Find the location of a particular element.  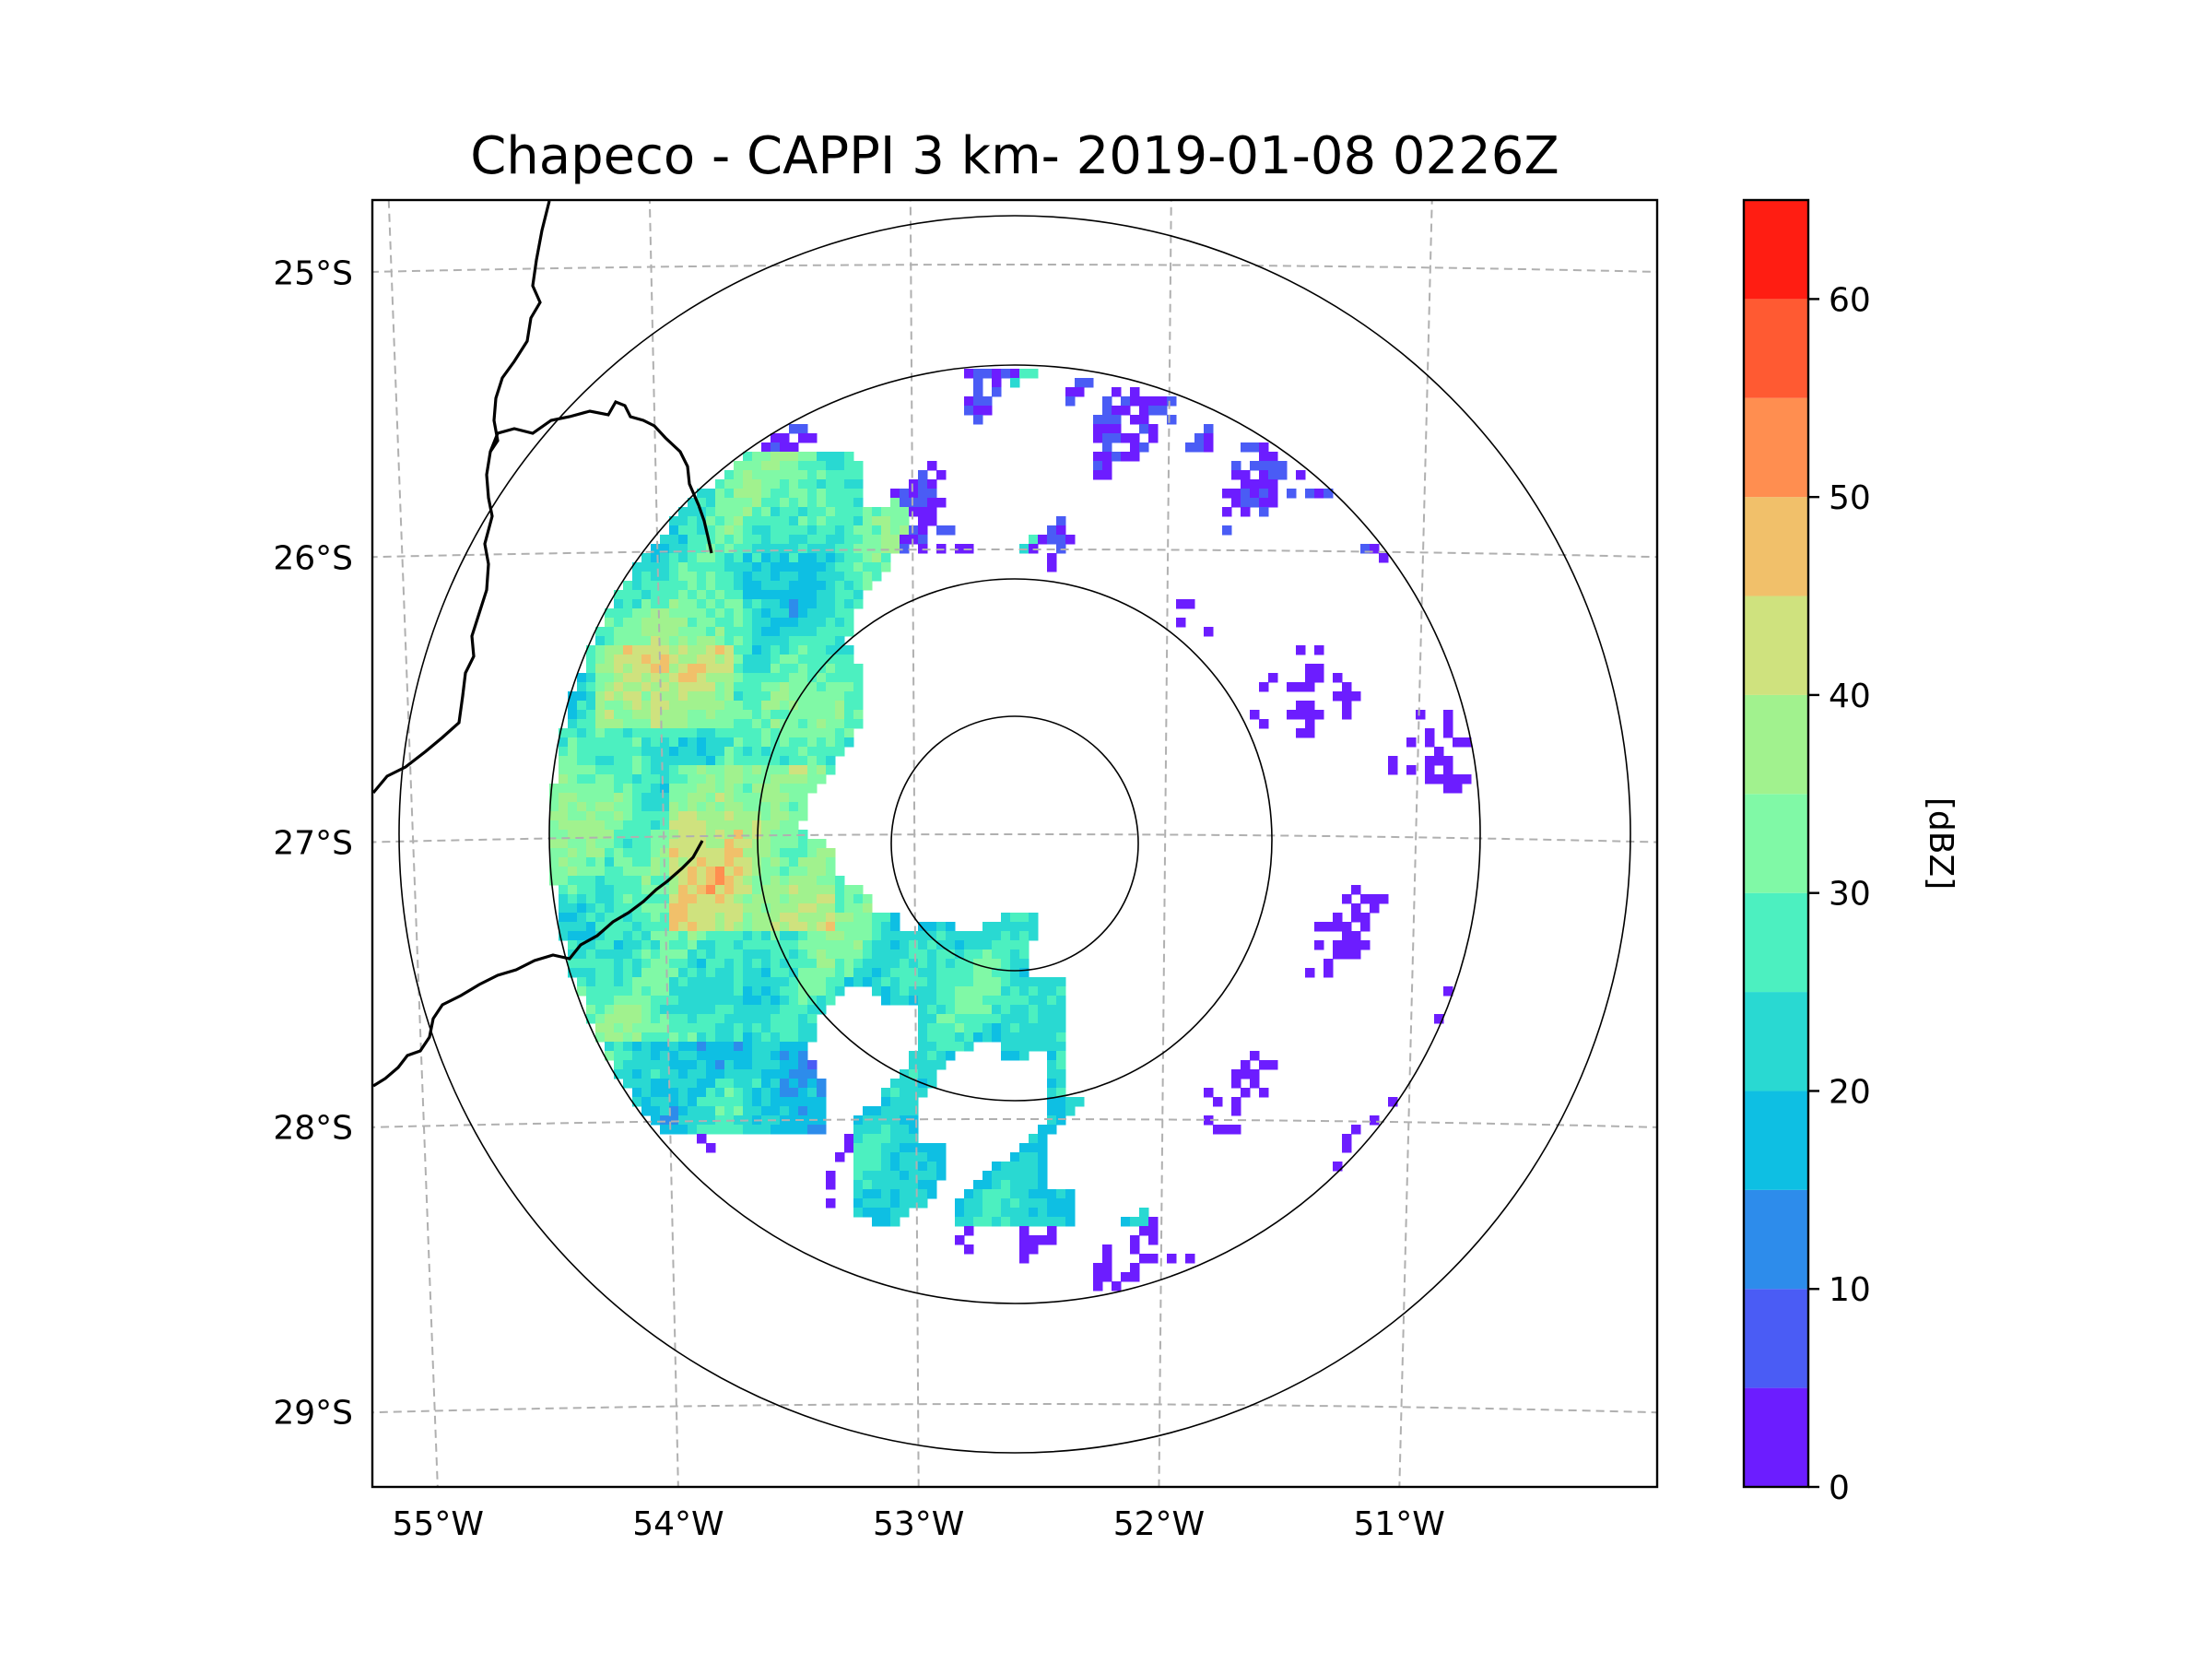

parallel-line is located at coordinates (1014, 1122).